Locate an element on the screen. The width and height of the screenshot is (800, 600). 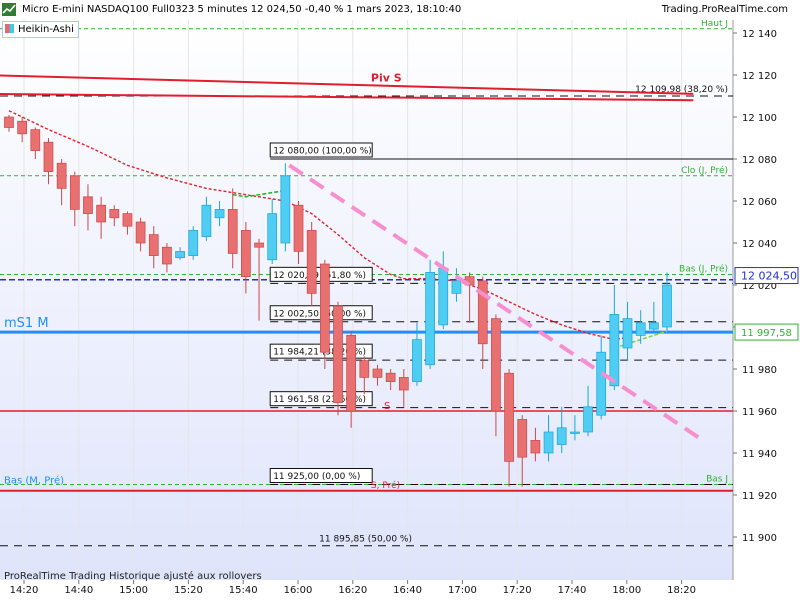
y-tick-label: 12 060 is located at coordinates (759, 202).